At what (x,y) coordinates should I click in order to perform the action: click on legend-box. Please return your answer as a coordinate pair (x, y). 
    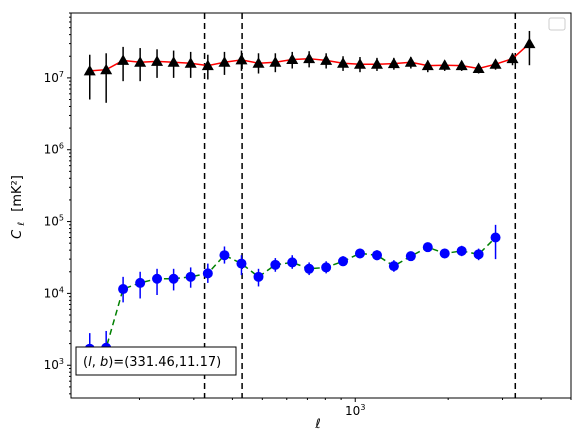
    Looking at the image, I should click on (557, 24).